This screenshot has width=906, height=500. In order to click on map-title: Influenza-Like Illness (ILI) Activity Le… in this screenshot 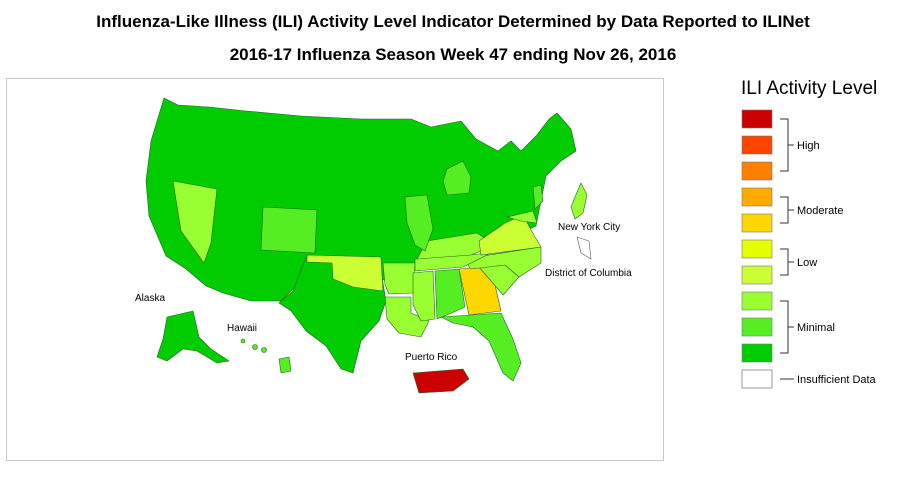, I will do `click(453, 21)`.